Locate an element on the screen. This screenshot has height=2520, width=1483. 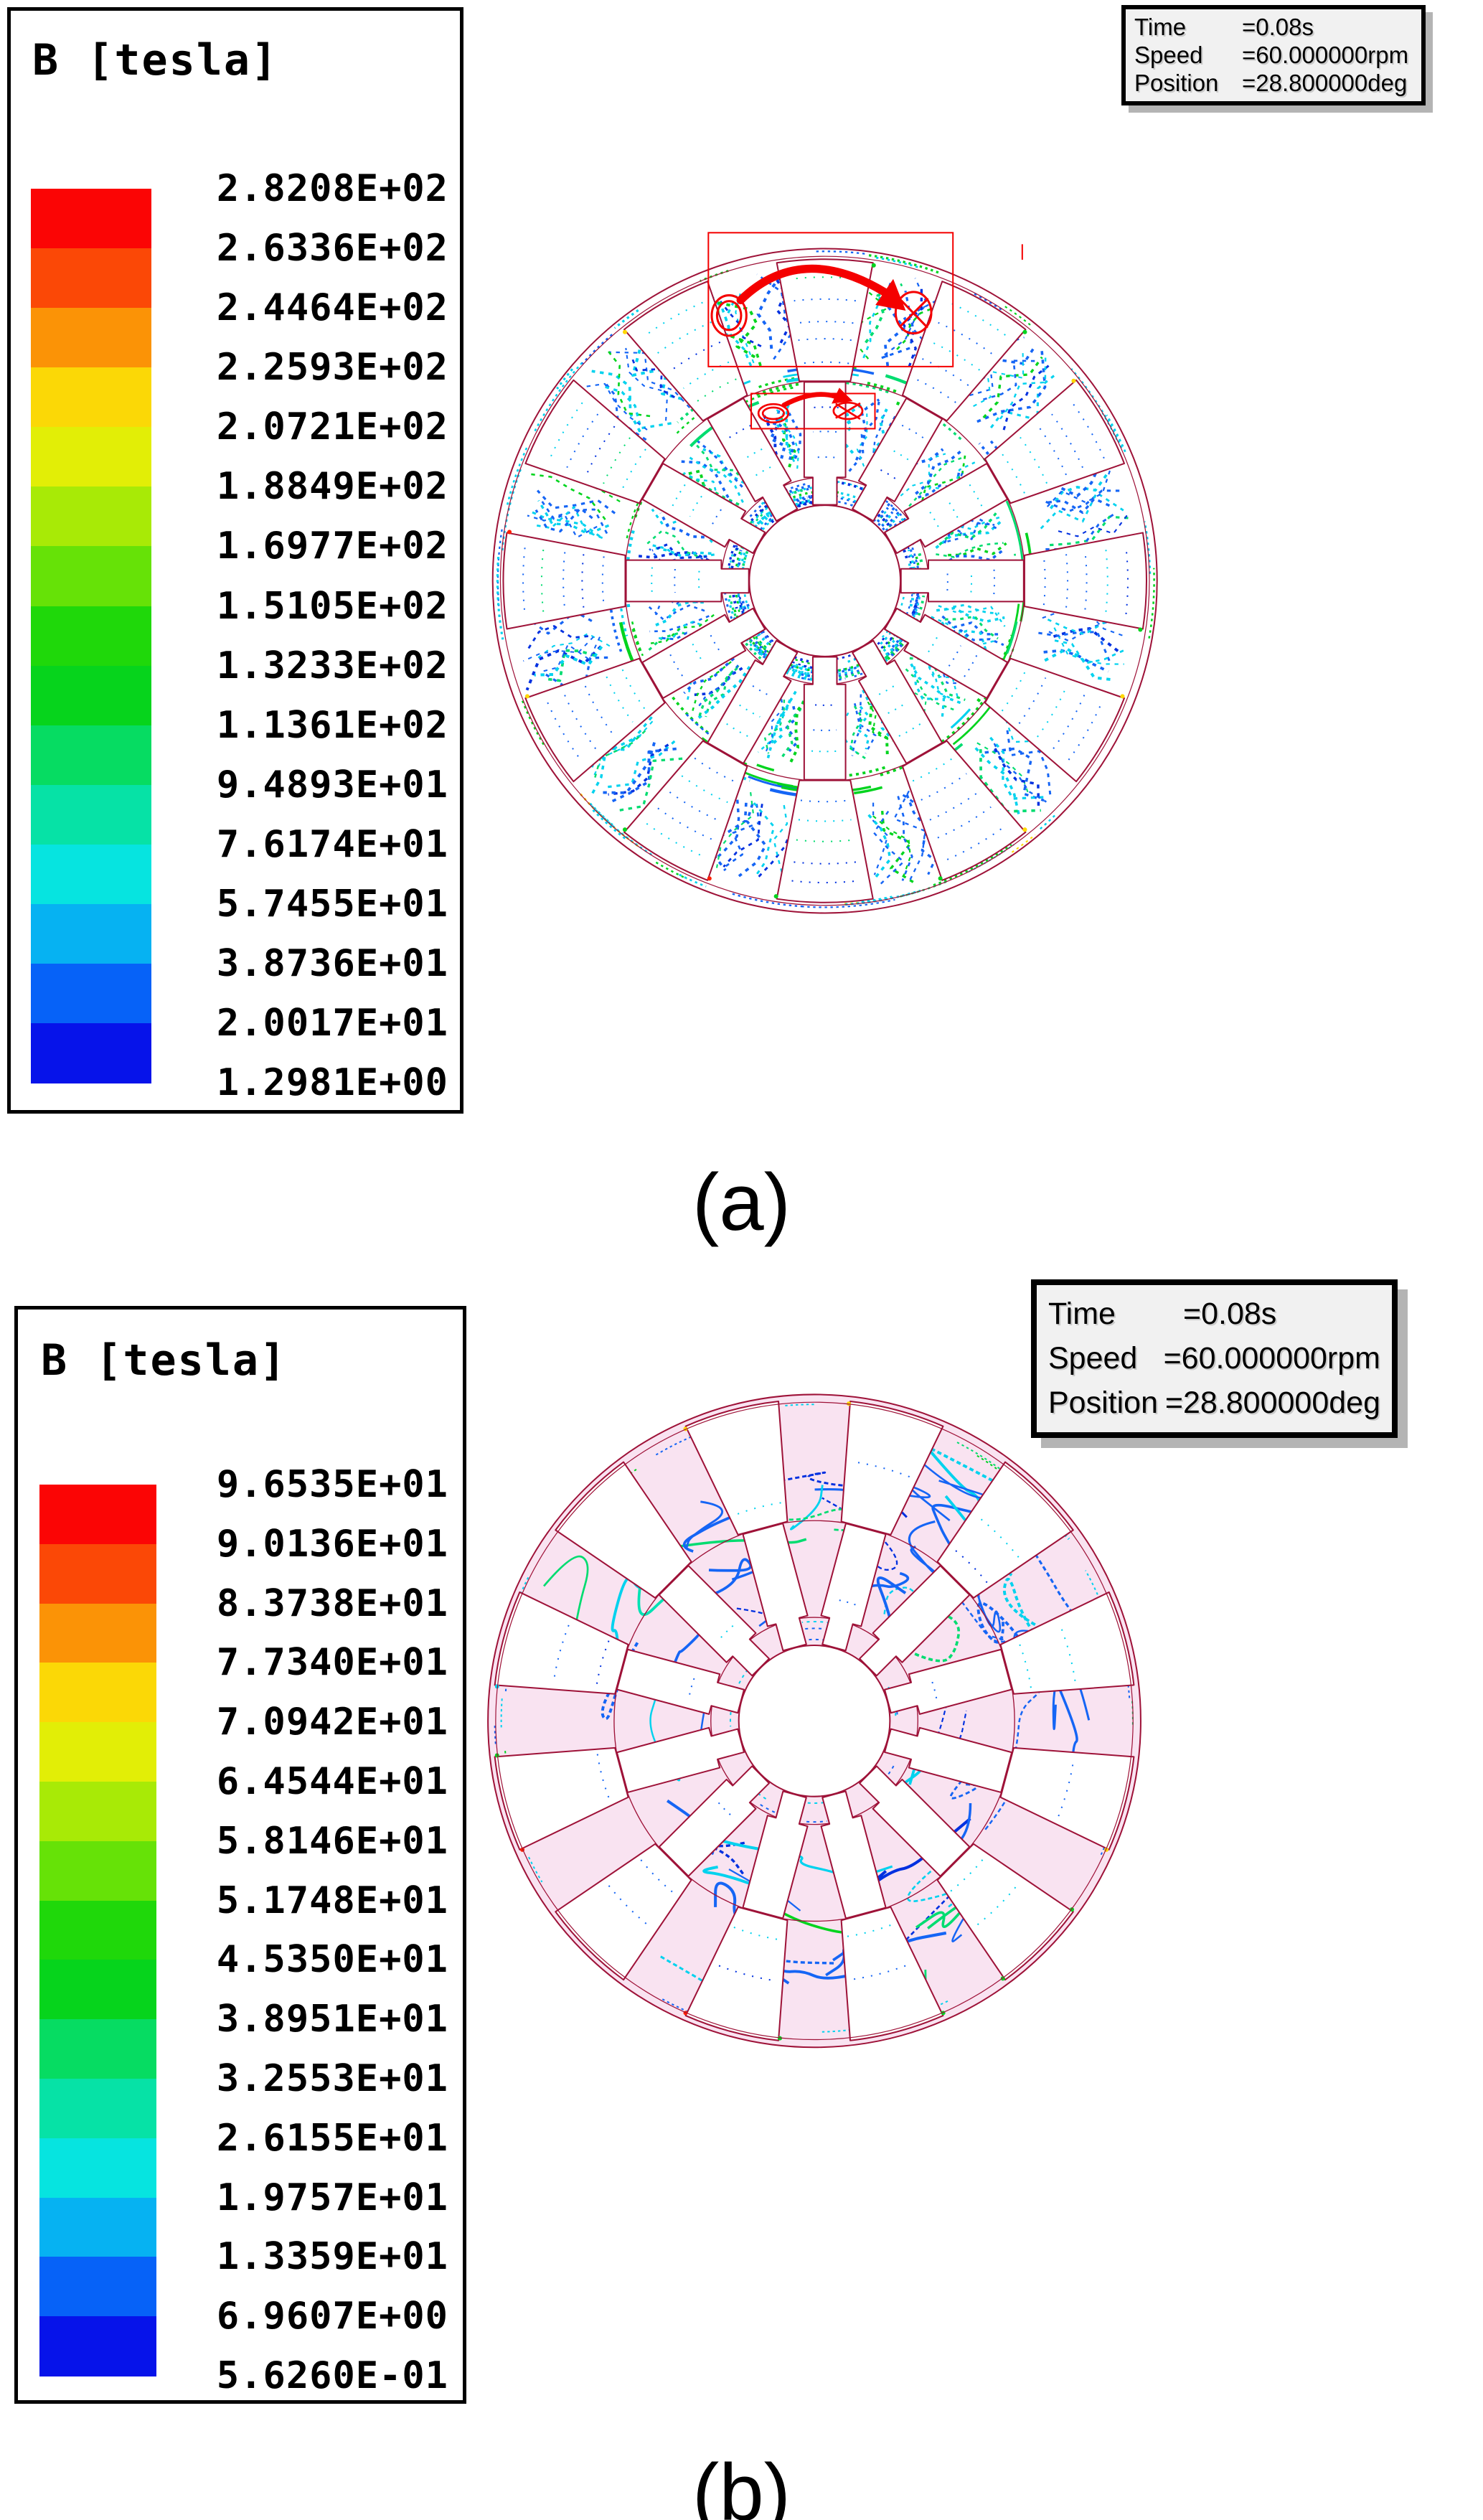
info-row: Speed =60.000000rpm is located at coordinates (1273, 55).